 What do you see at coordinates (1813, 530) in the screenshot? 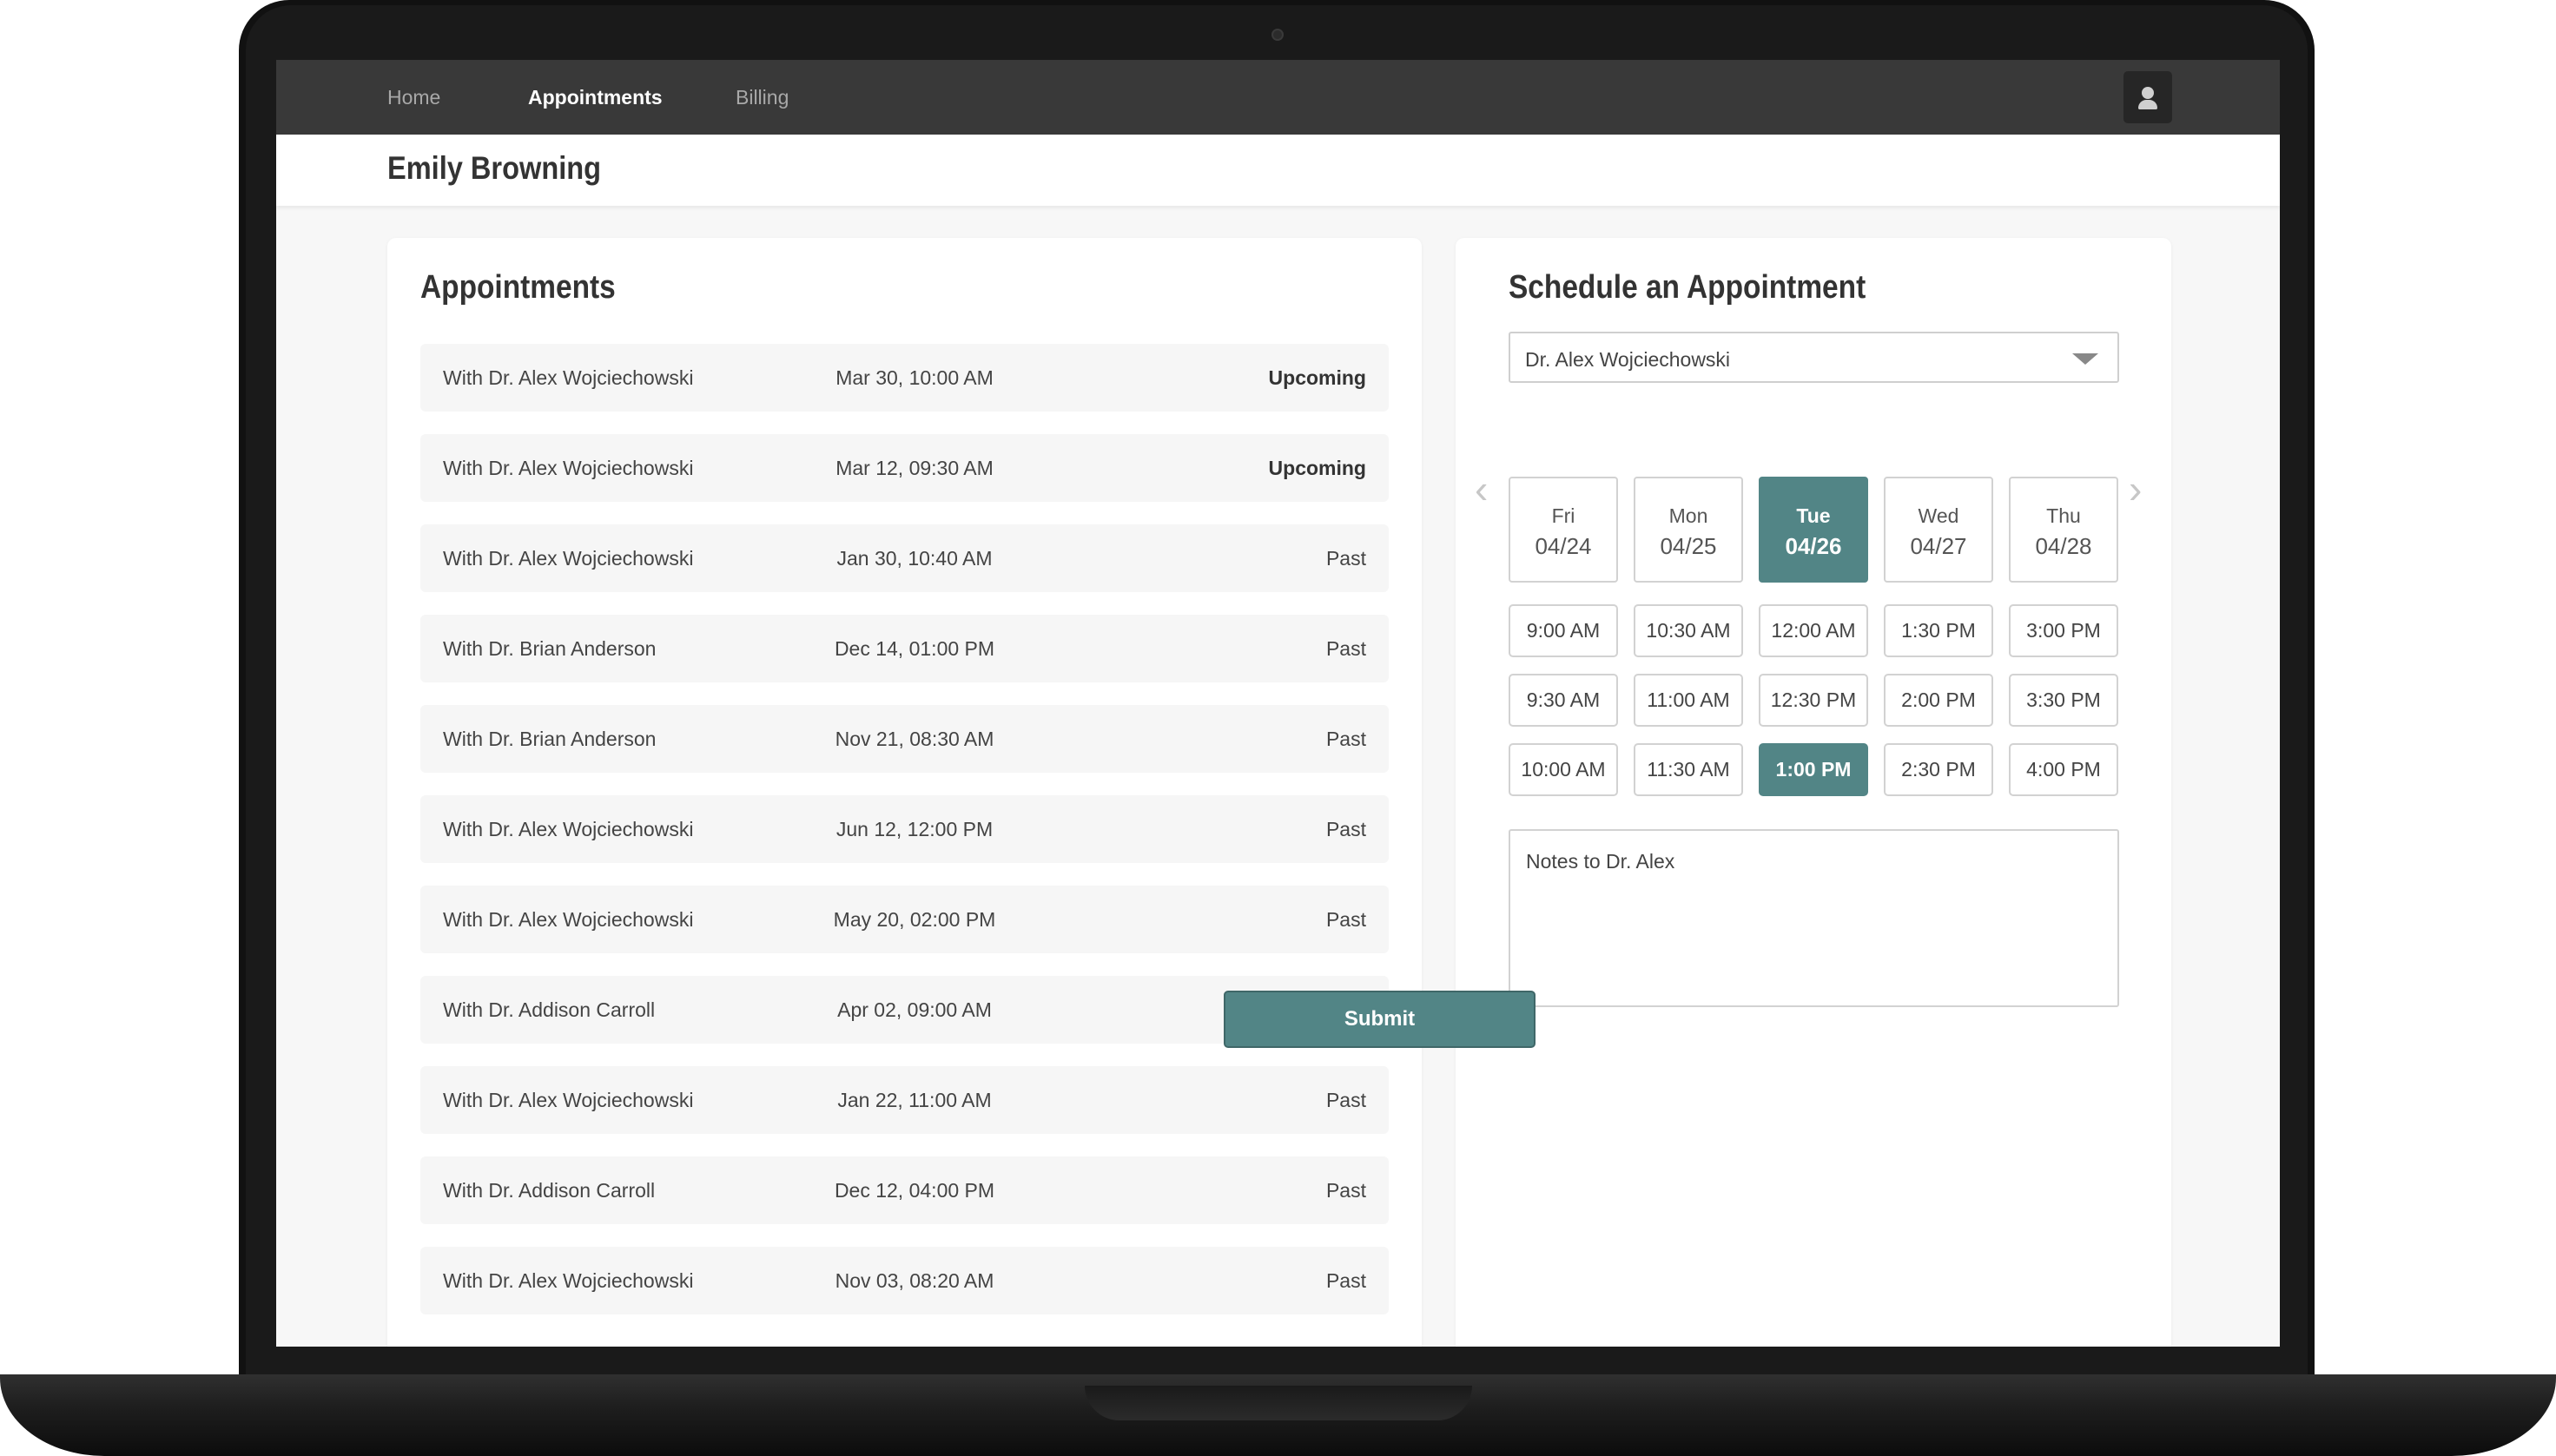
I see `day-option: Tue 04/26` at bounding box center [1813, 530].